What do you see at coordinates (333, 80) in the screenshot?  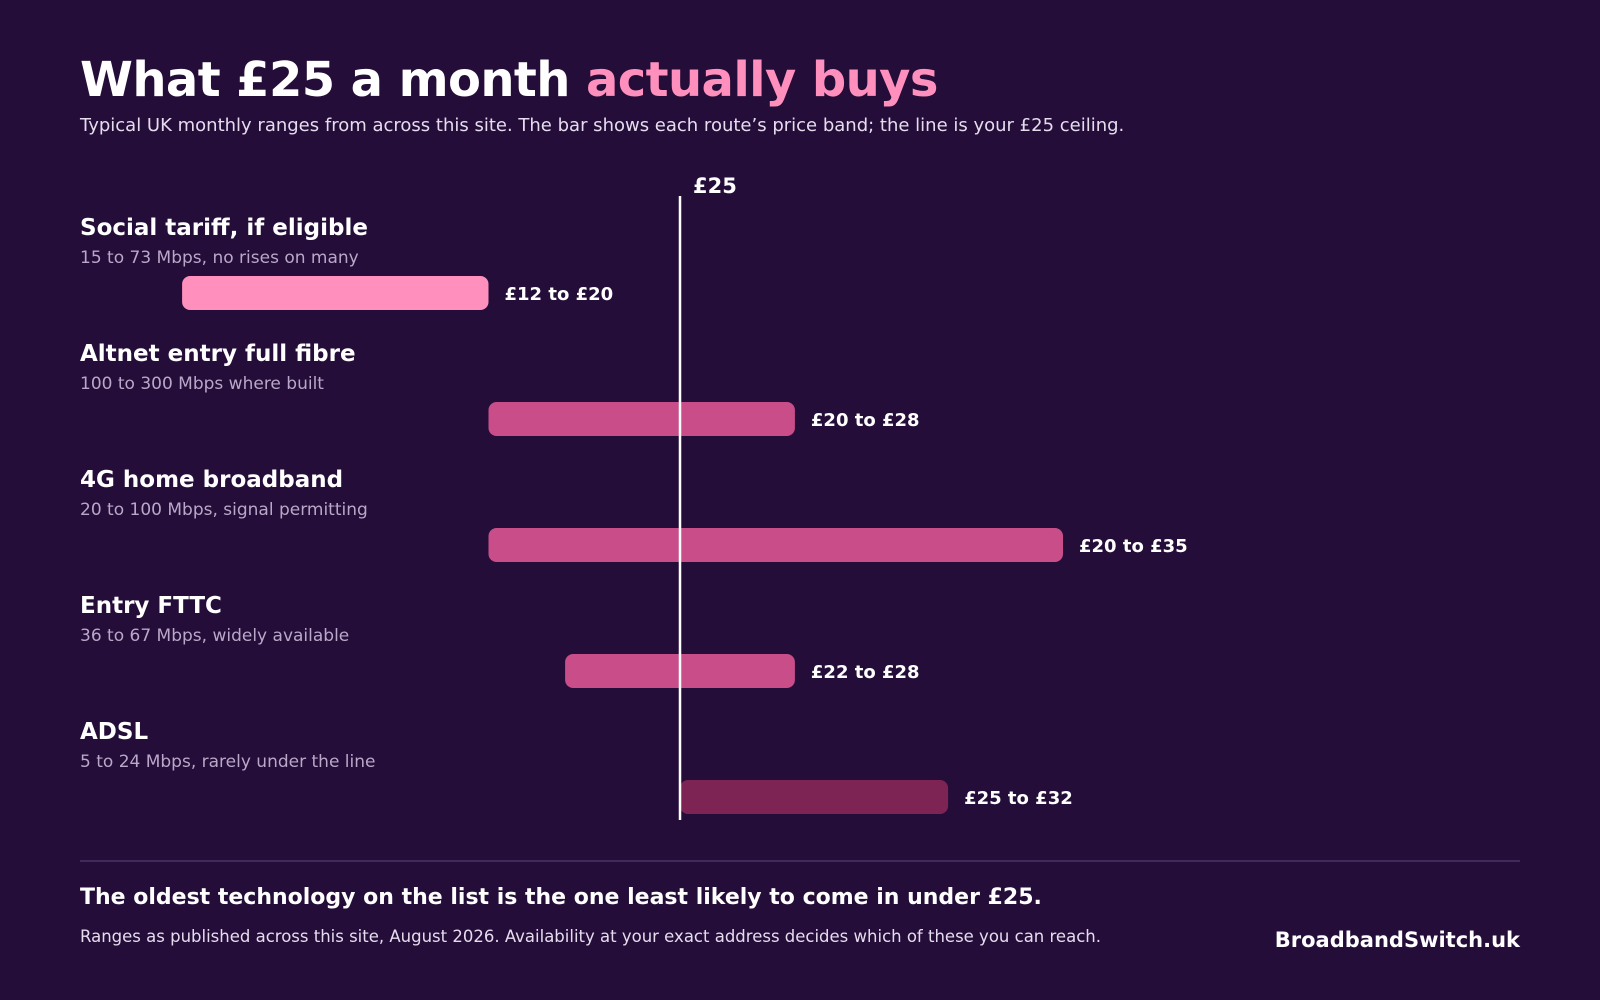 I see `title-main: What £25 a month` at bounding box center [333, 80].